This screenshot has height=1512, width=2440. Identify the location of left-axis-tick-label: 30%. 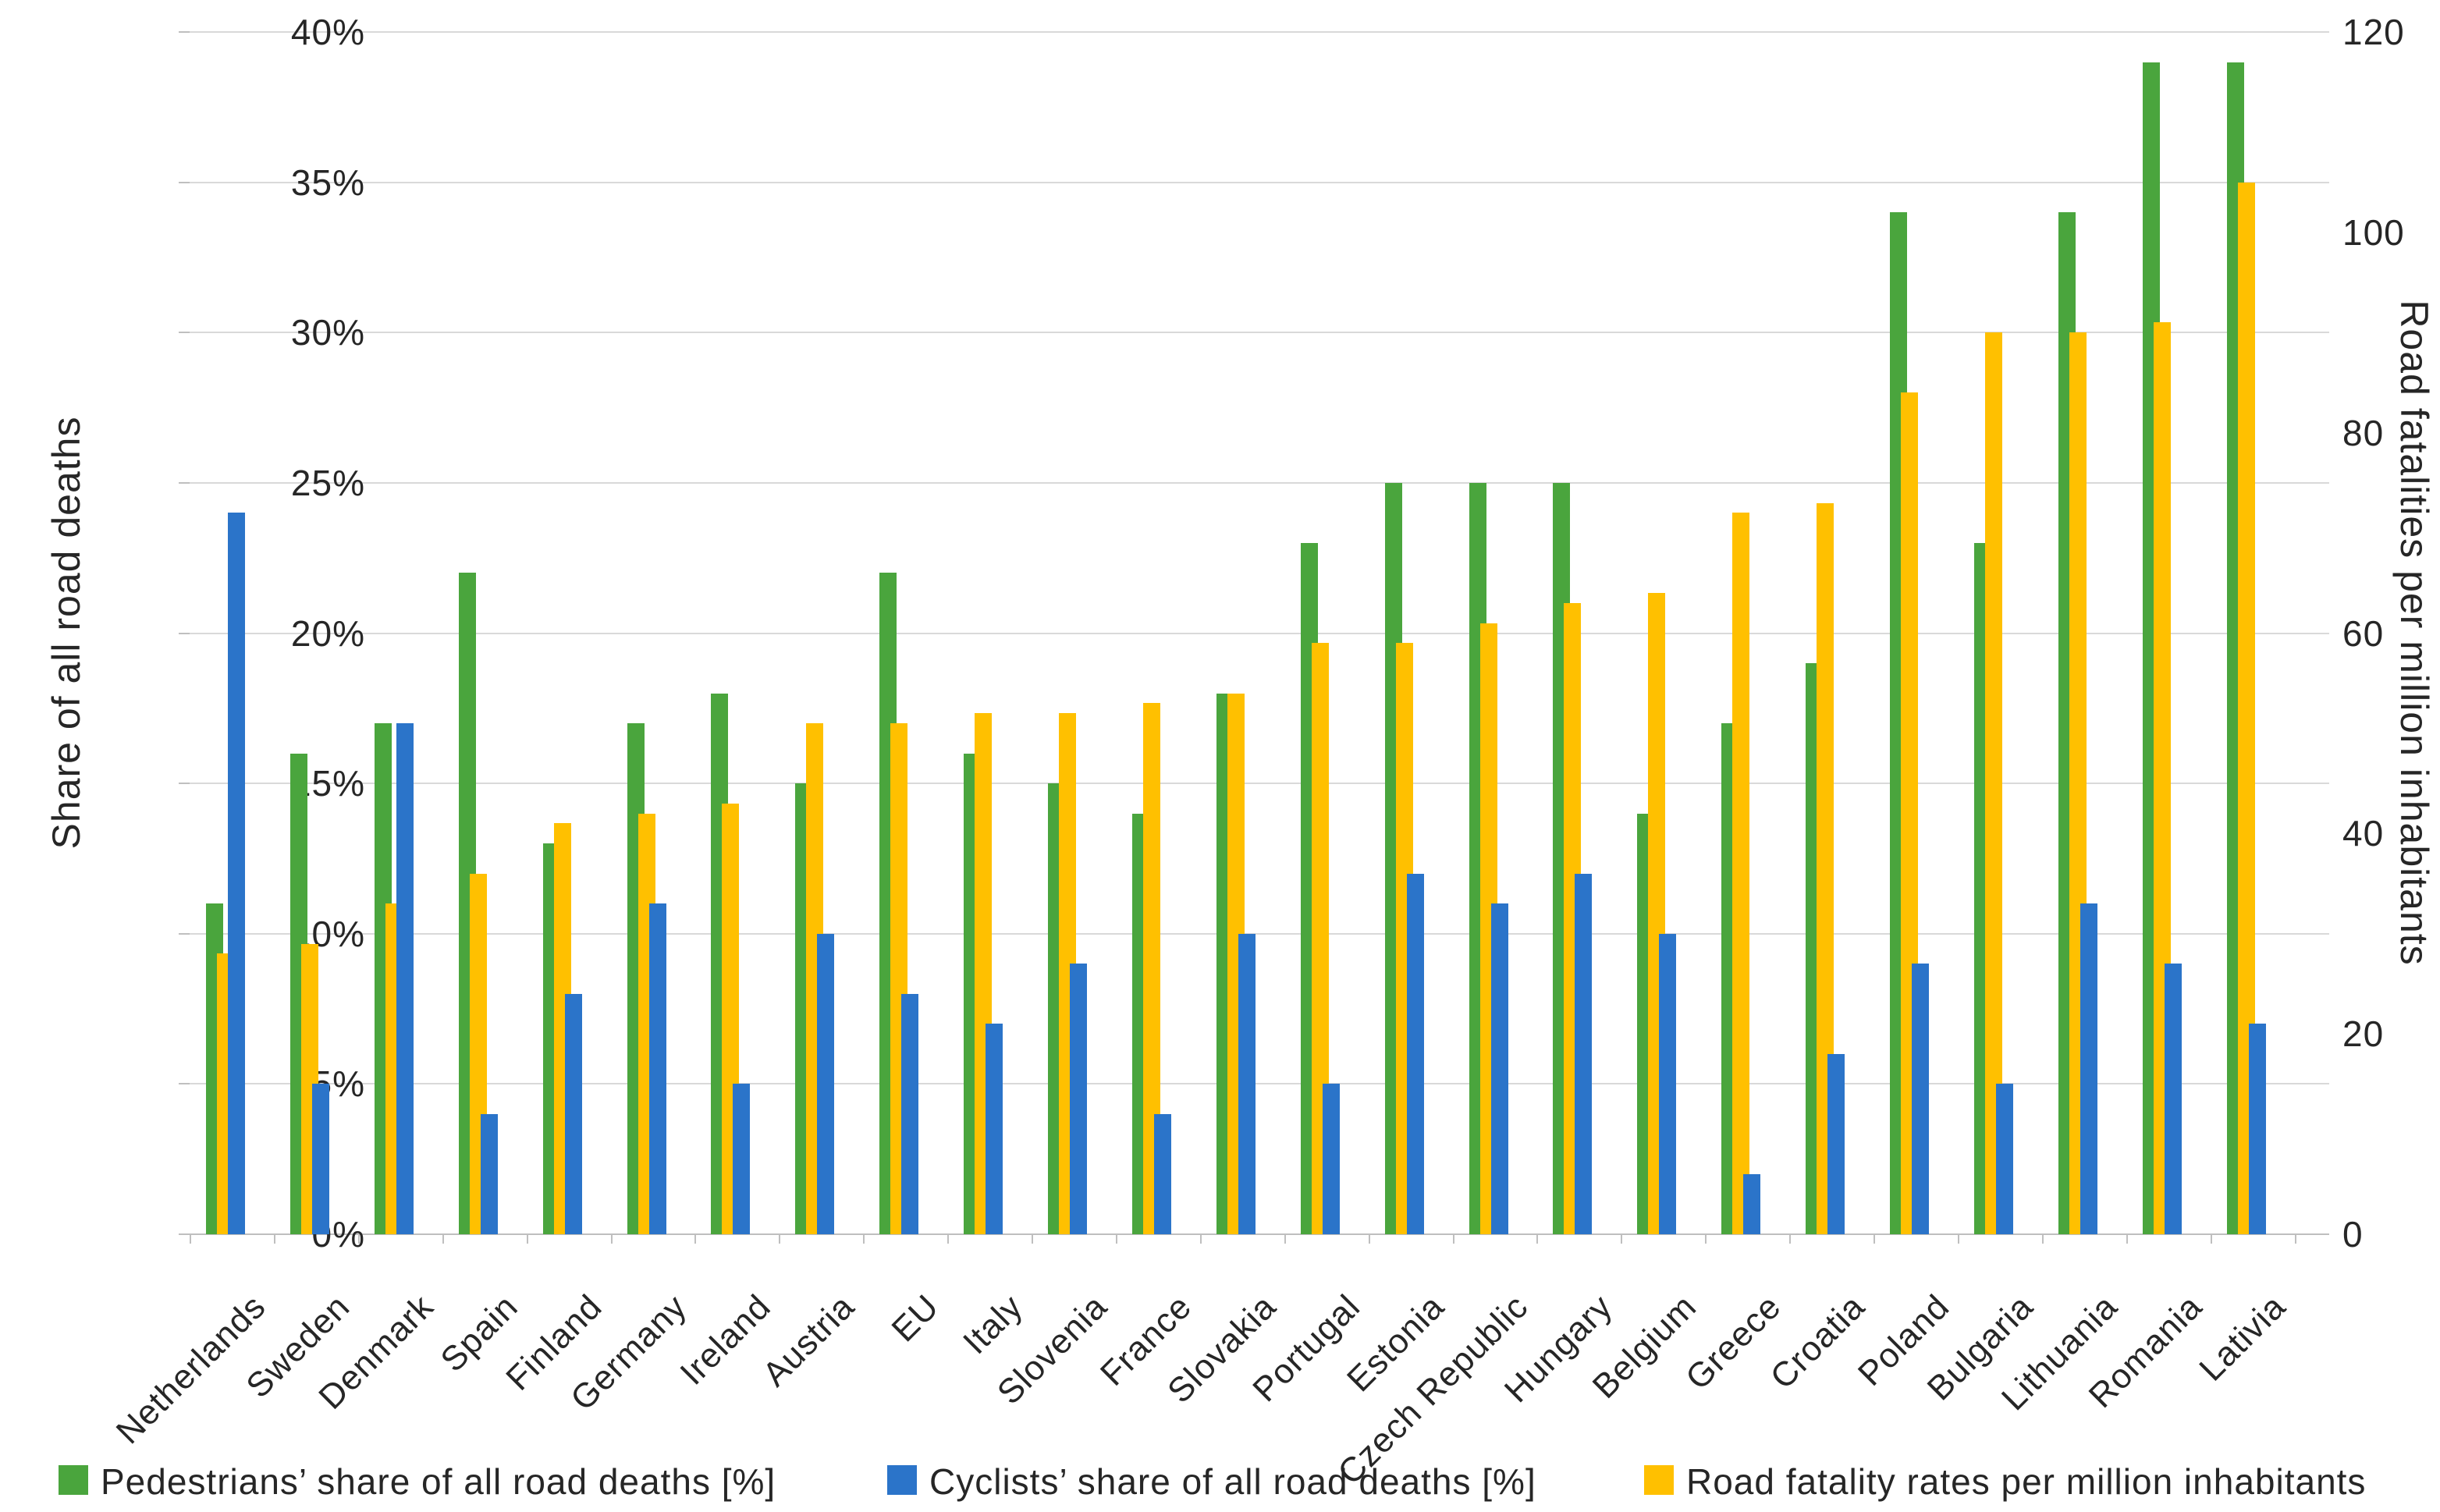
(327, 333).